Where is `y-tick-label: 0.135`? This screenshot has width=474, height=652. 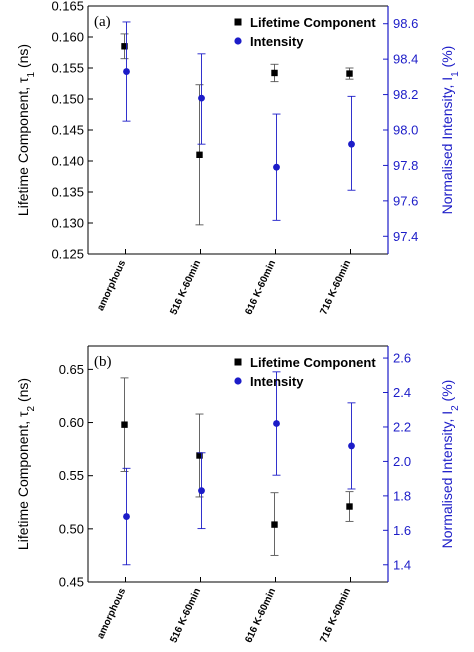
y-tick-label: 0.135 is located at coordinates (67, 192).